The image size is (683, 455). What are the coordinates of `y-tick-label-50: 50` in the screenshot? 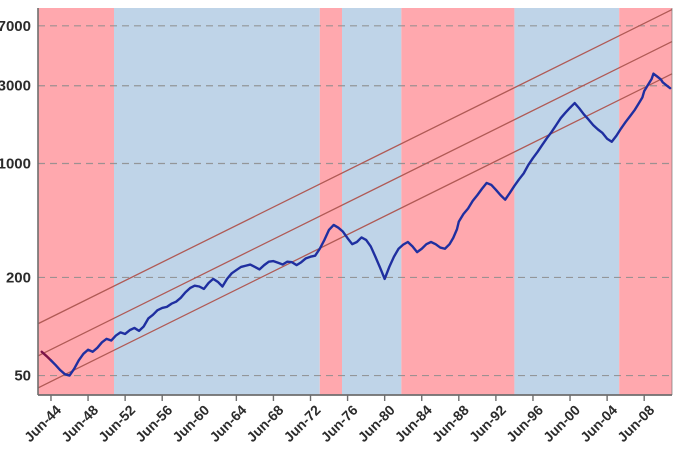 It's located at (22, 376).